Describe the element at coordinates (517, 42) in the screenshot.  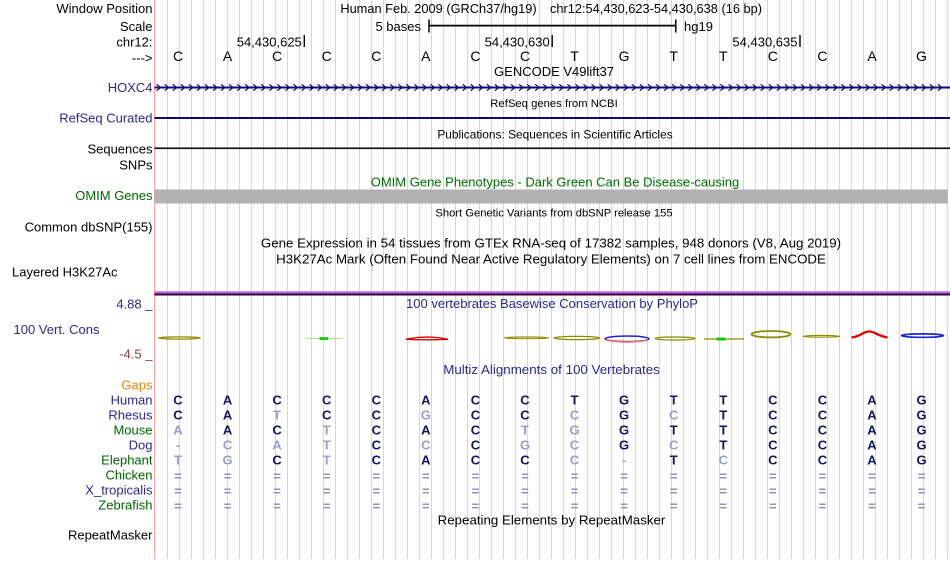
I see `svg-text: 54,430,630` at that location.